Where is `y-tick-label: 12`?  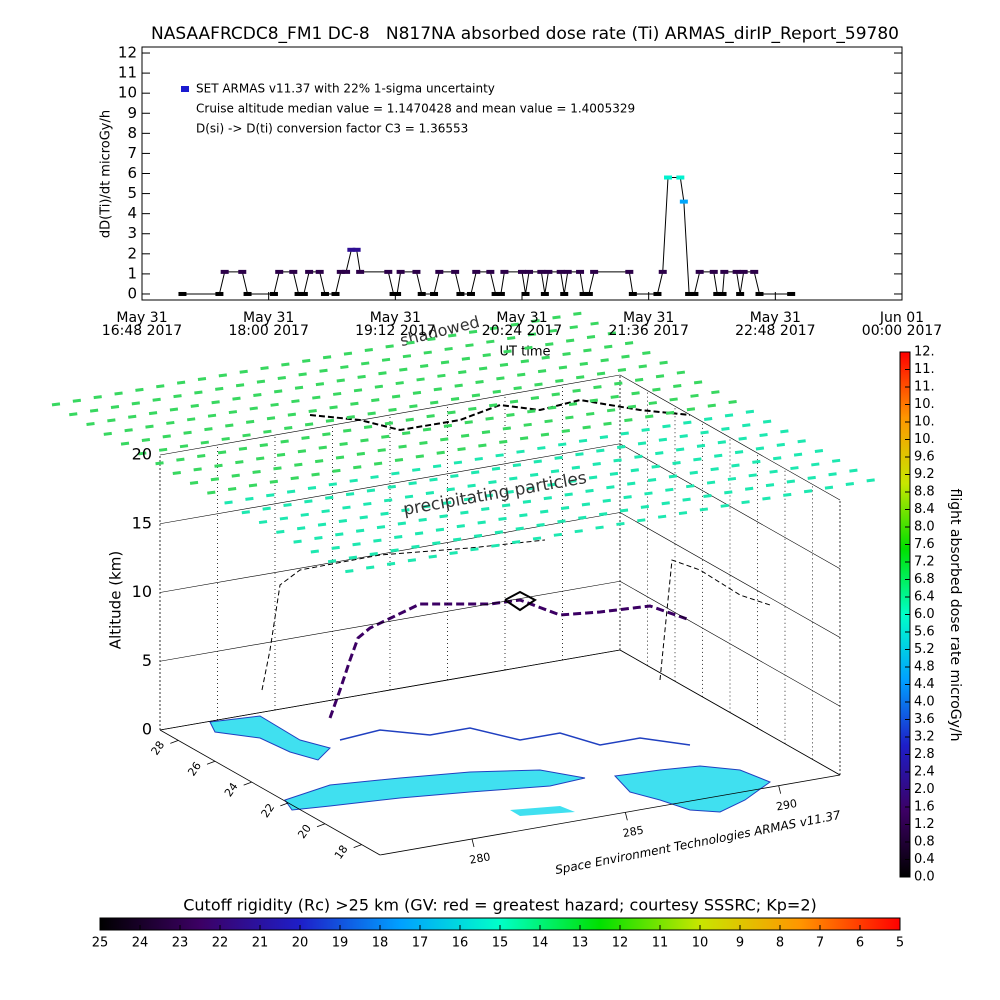 y-tick-label: 12 is located at coordinates (127, 53).